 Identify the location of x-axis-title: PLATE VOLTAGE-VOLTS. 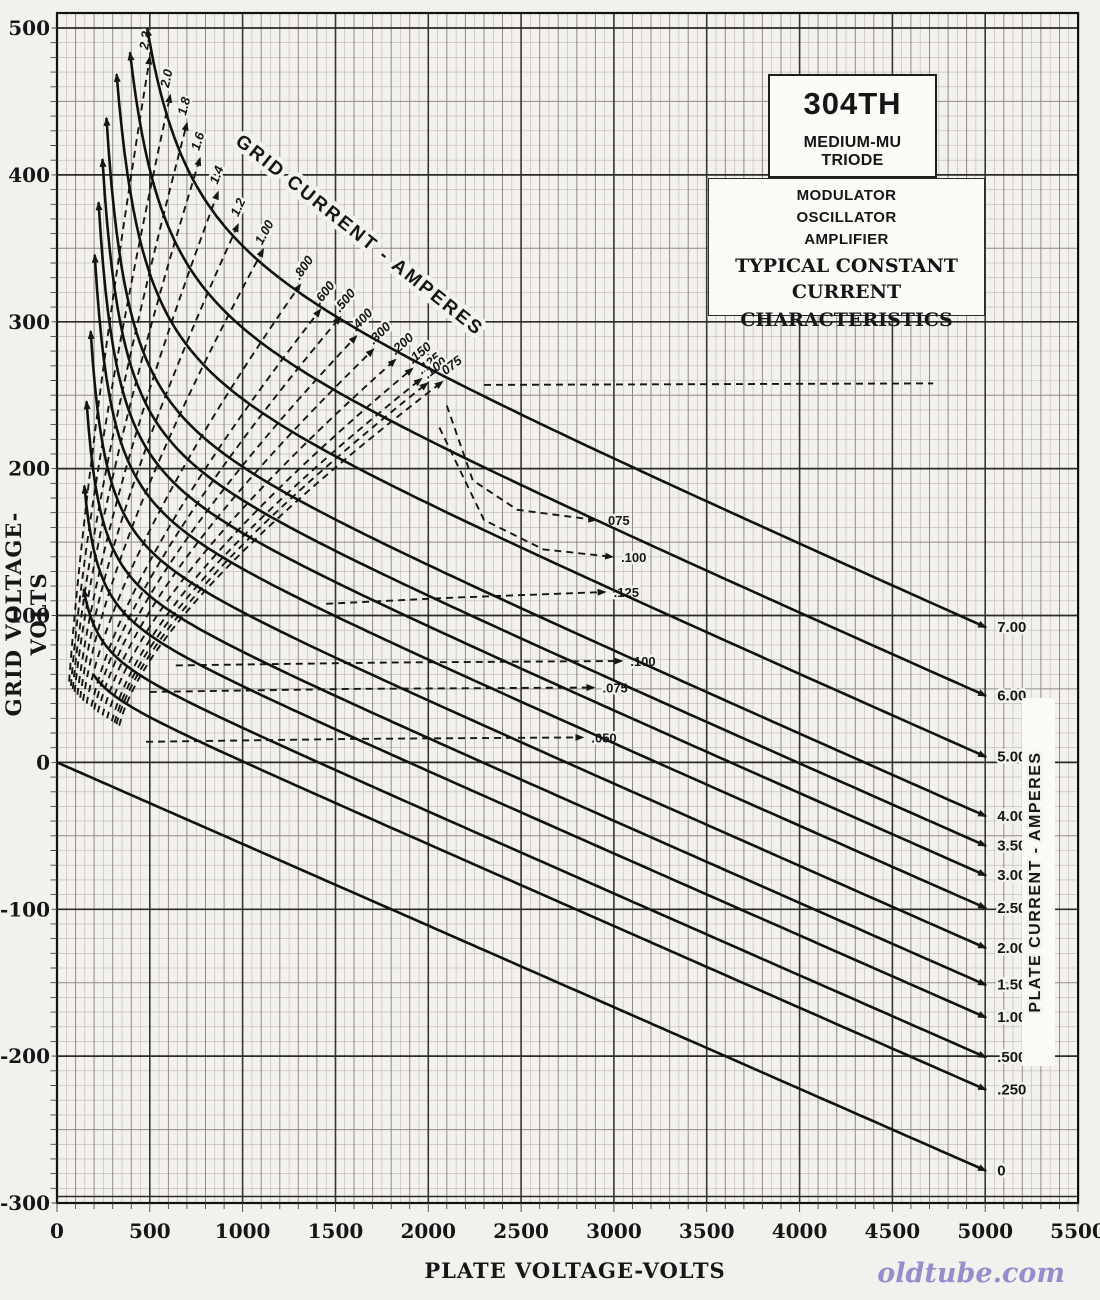
(575, 1270).